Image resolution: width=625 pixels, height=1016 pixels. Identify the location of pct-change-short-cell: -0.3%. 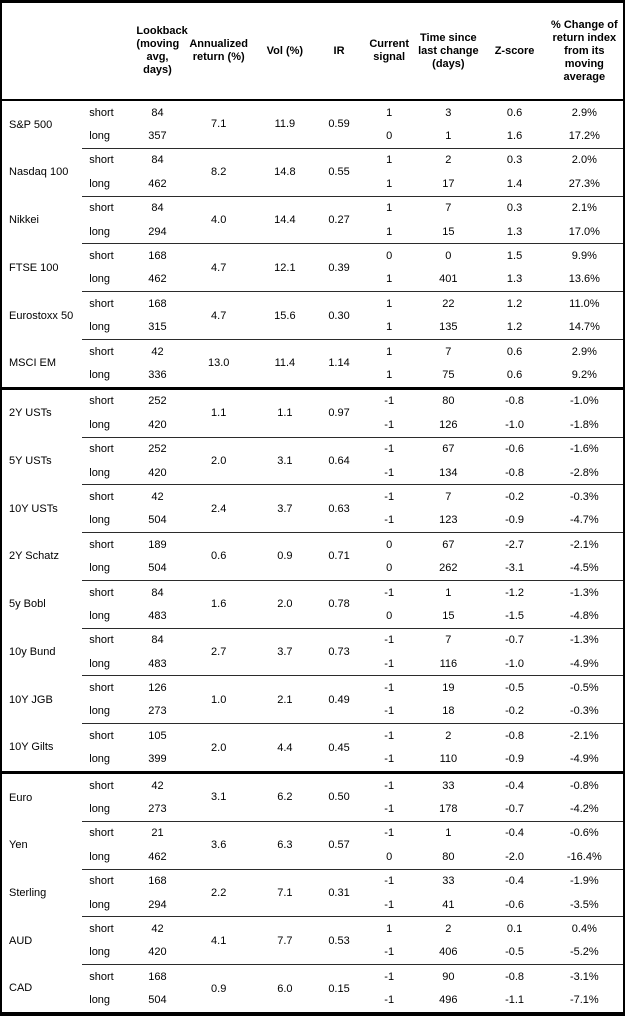
(584, 496).